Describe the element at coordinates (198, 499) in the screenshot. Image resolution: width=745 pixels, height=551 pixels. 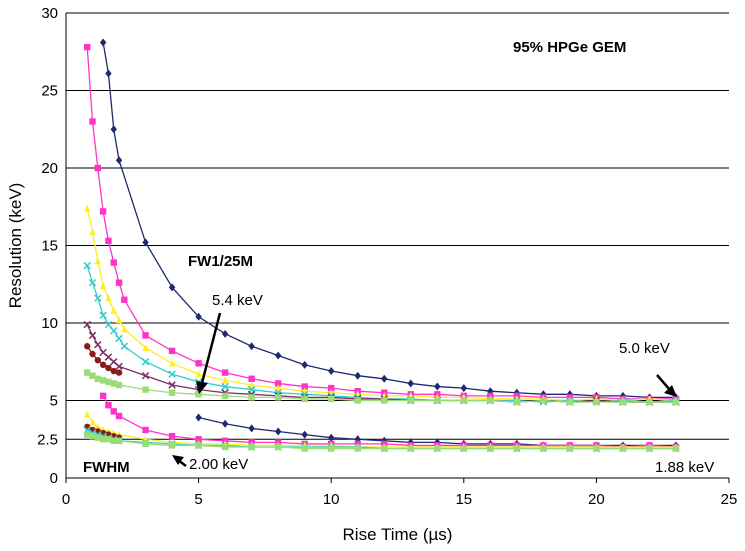
I see `x-tick-label: 5` at that location.